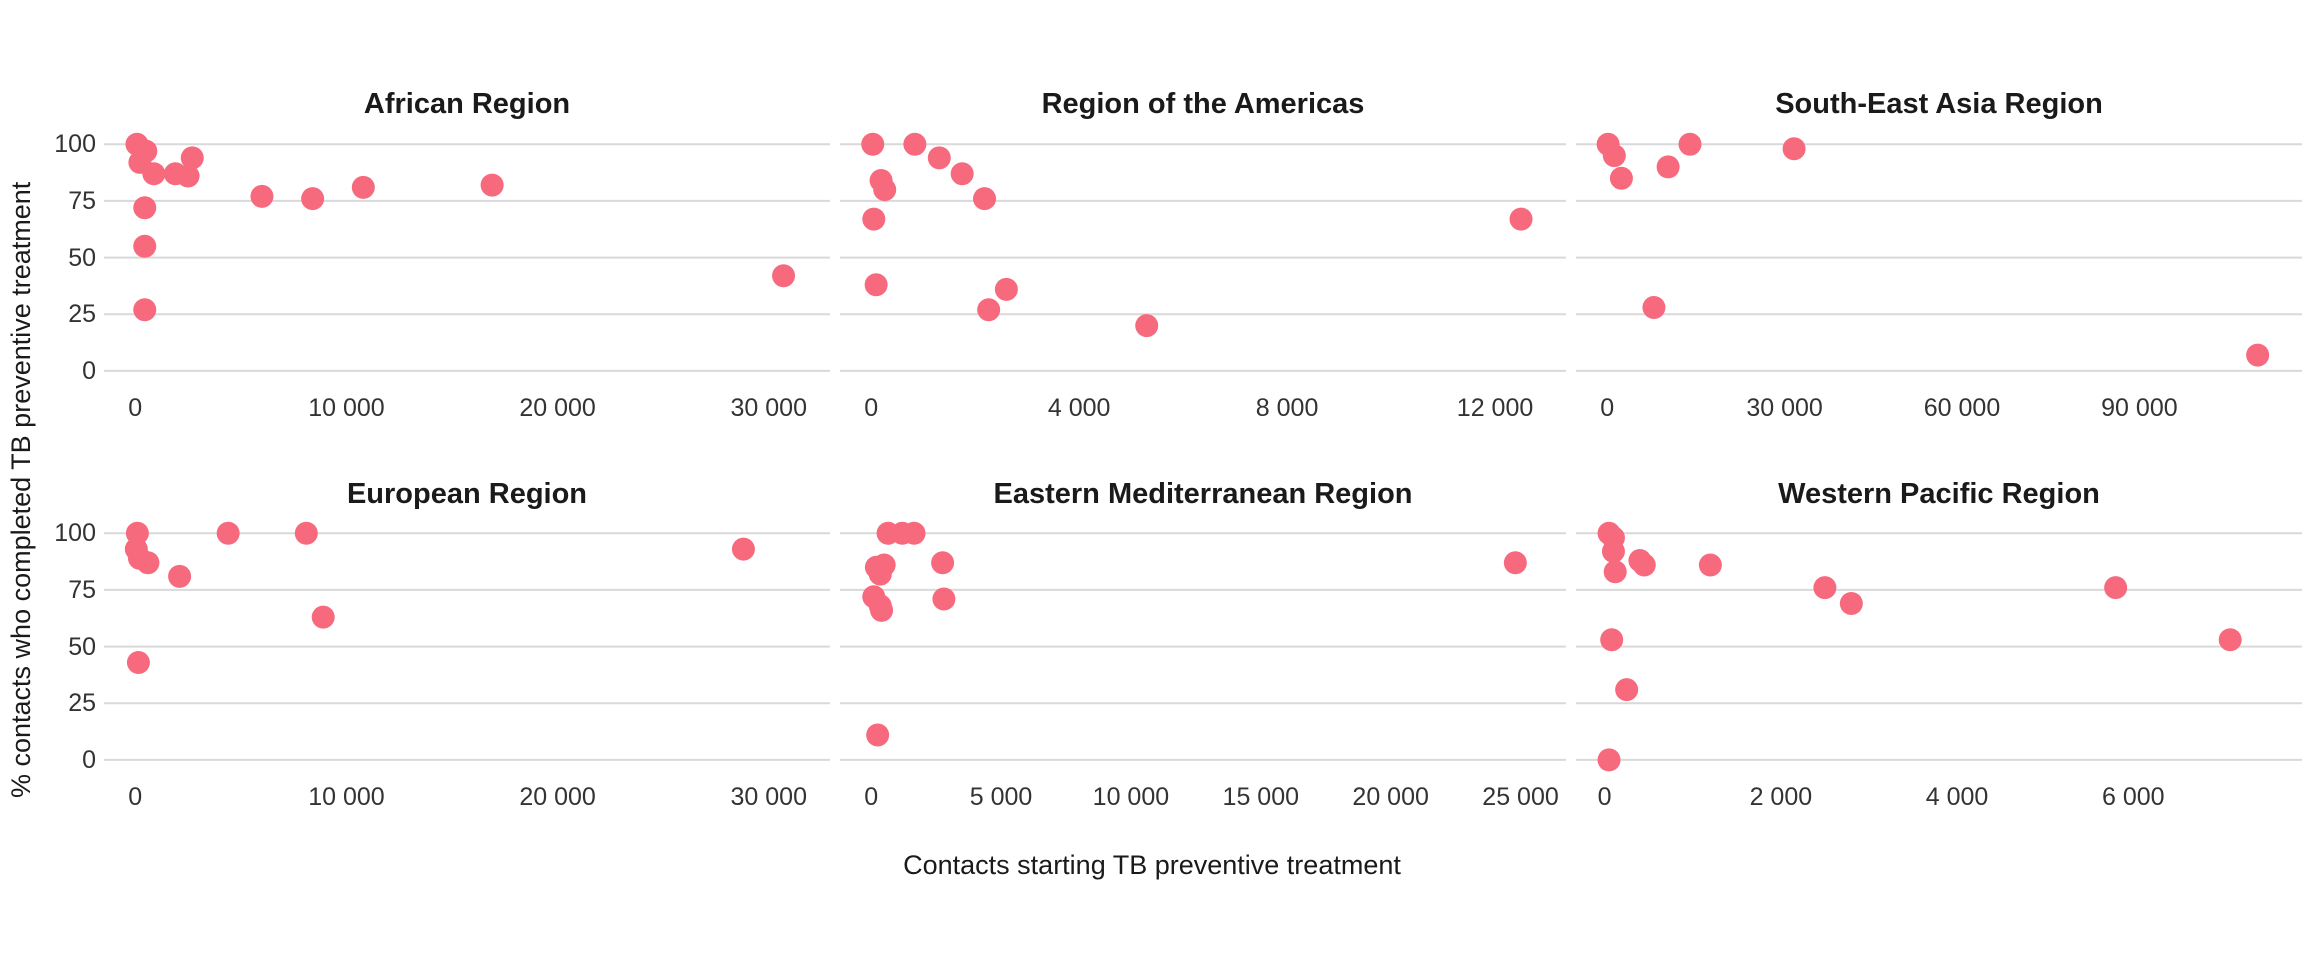 The image size is (2304, 960). I want to click on x-tick-label: 25 000, so click(1520, 797).